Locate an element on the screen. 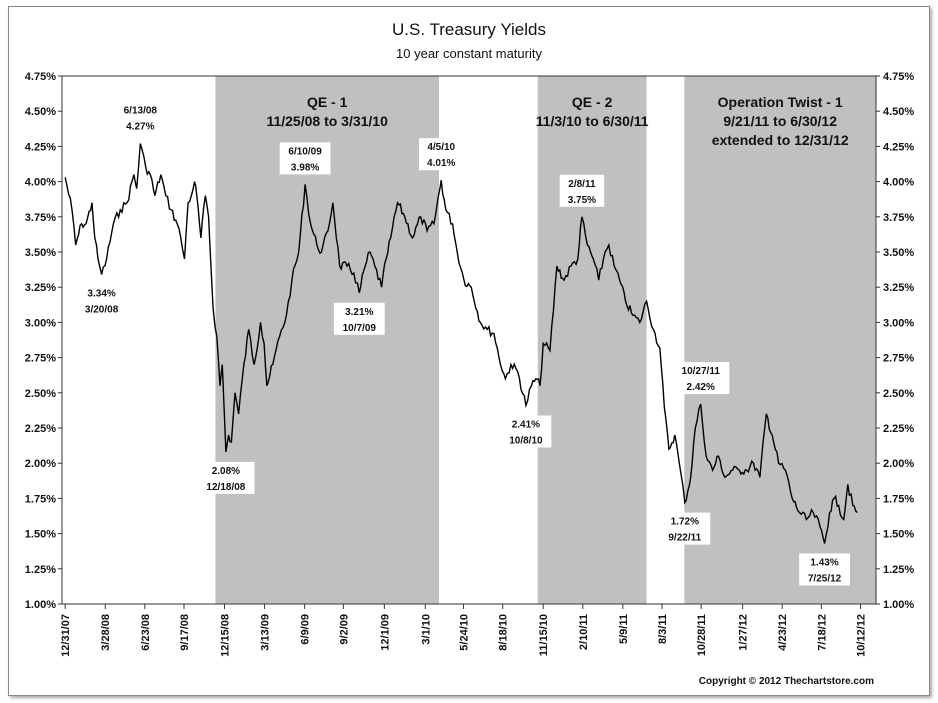 The image size is (938, 703). y-tick-label-left: 3.50% is located at coordinates (40, 253).